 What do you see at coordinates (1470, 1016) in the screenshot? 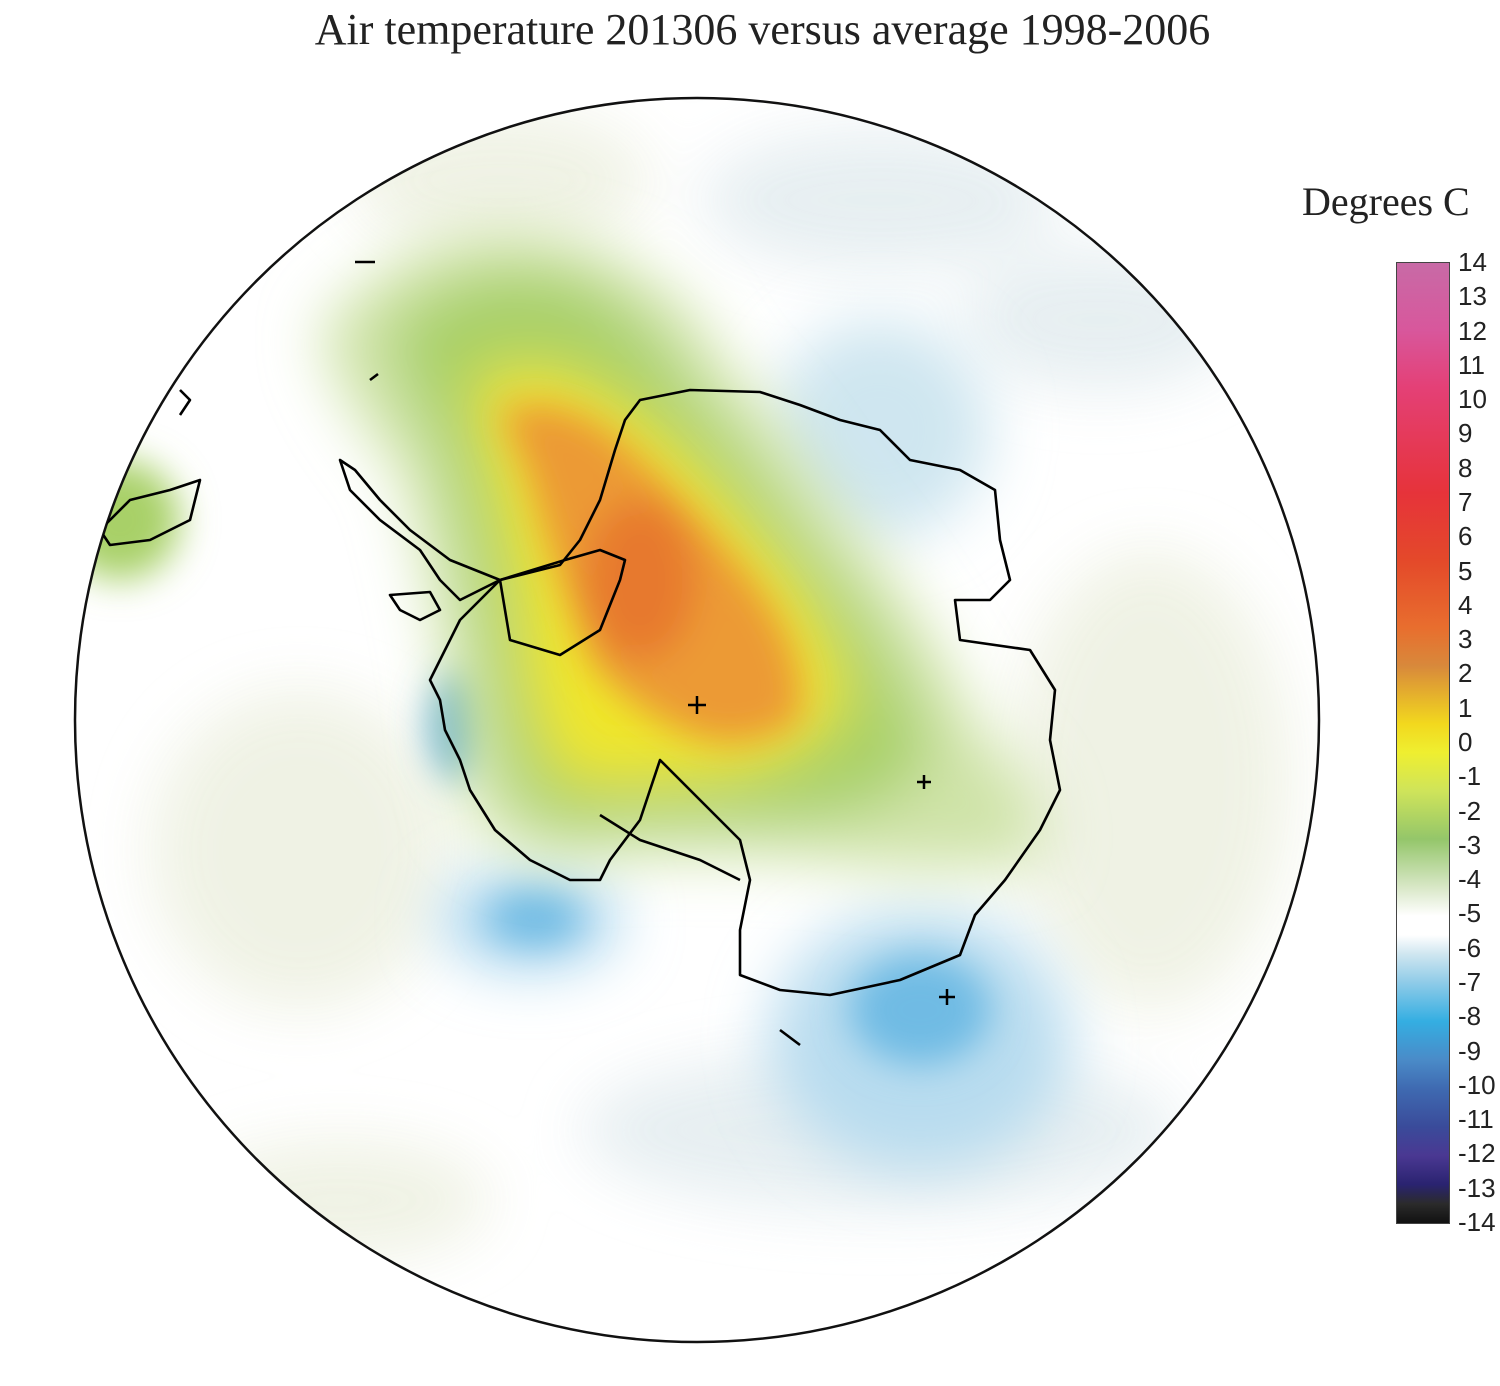
I see `colorbar-tick-label: -8` at bounding box center [1470, 1016].